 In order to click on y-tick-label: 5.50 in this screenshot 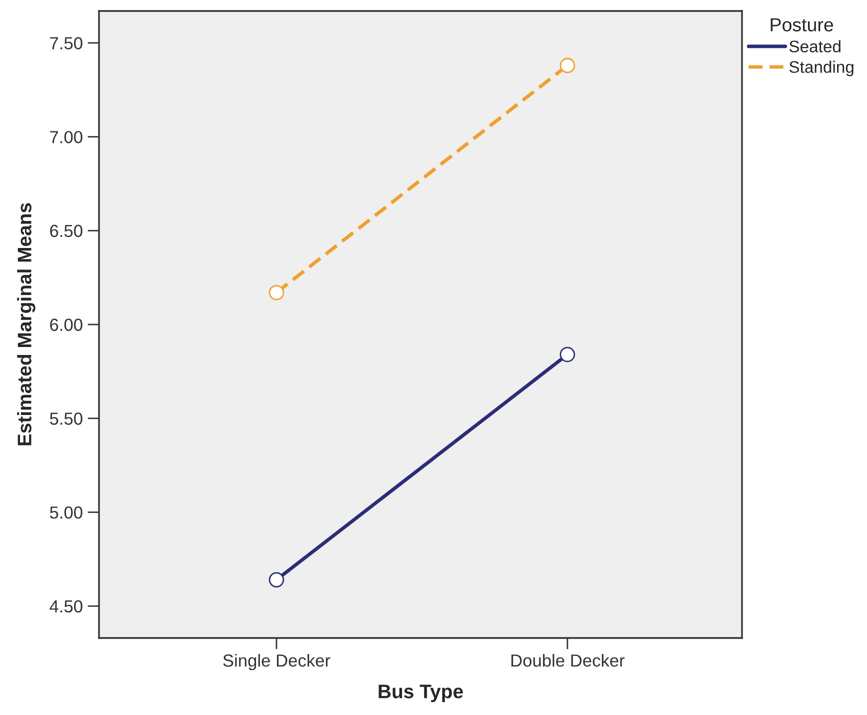, I will do `click(66, 418)`.